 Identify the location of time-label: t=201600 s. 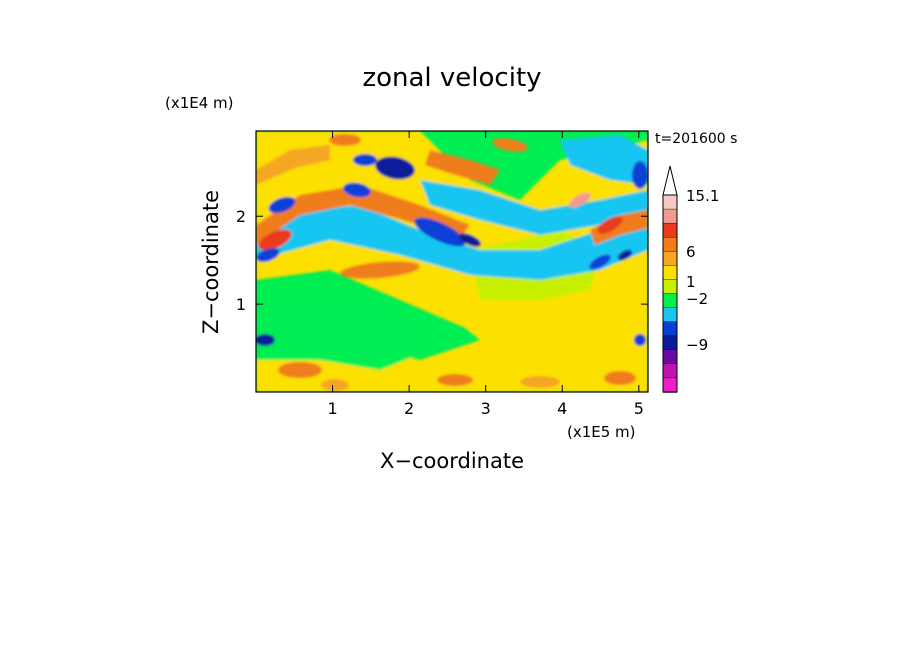
(696, 139).